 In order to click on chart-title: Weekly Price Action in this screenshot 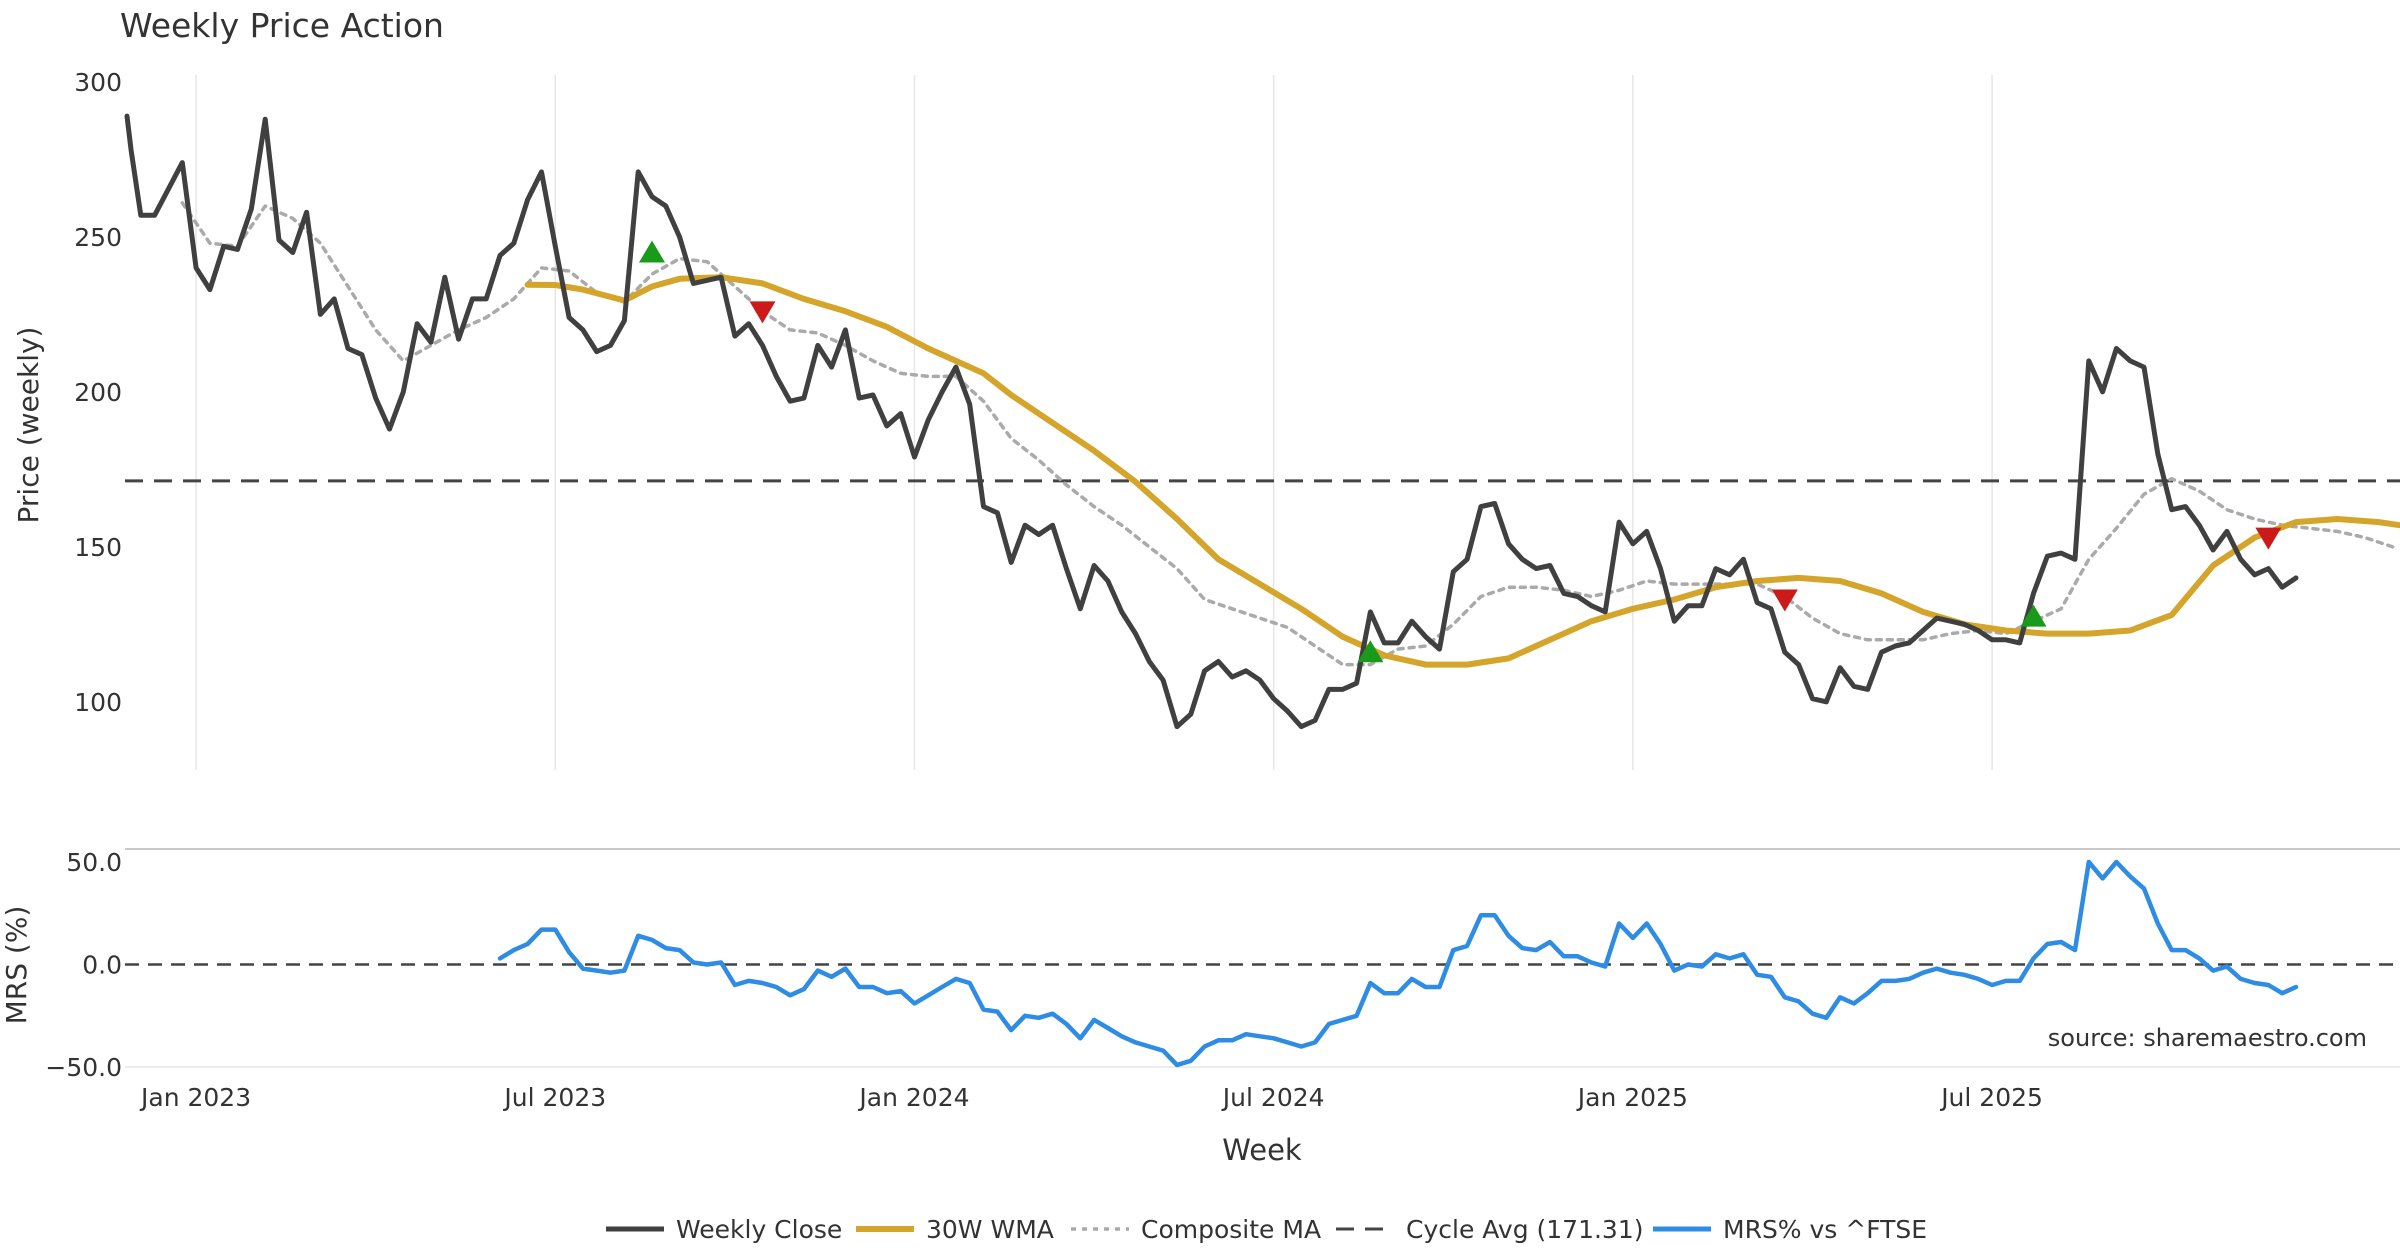, I will do `click(282, 25)`.